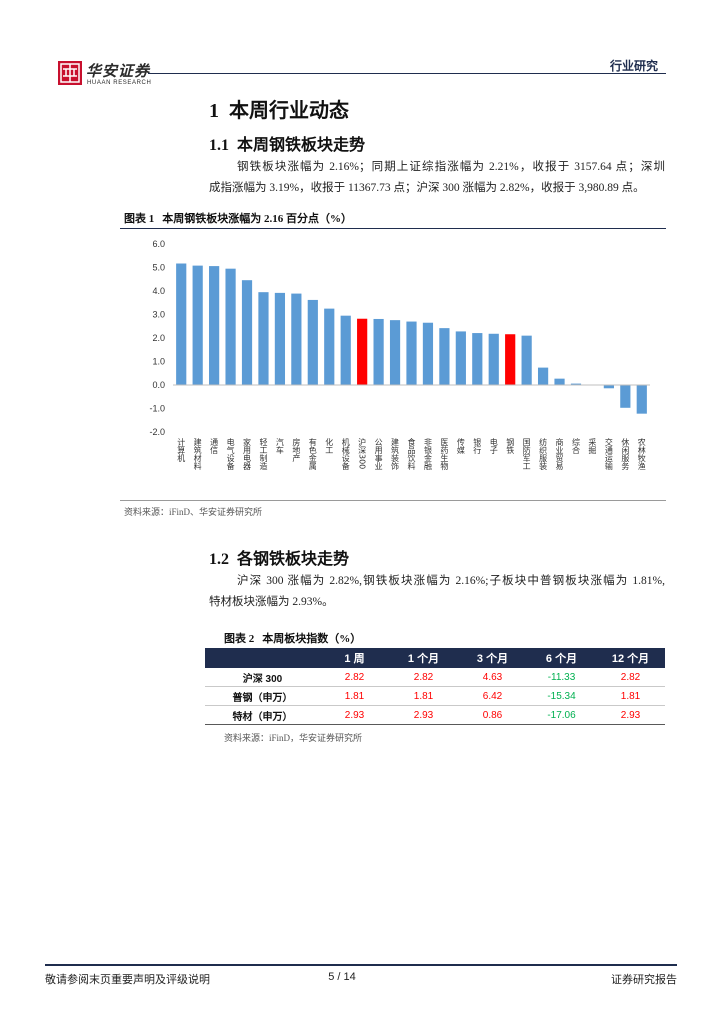 This screenshot has width=724, height=1024. I want to click on figure-caption: 图表 1 本周钢铁板块涨幅为 2.16 百分点（%）, so click(238, 218).